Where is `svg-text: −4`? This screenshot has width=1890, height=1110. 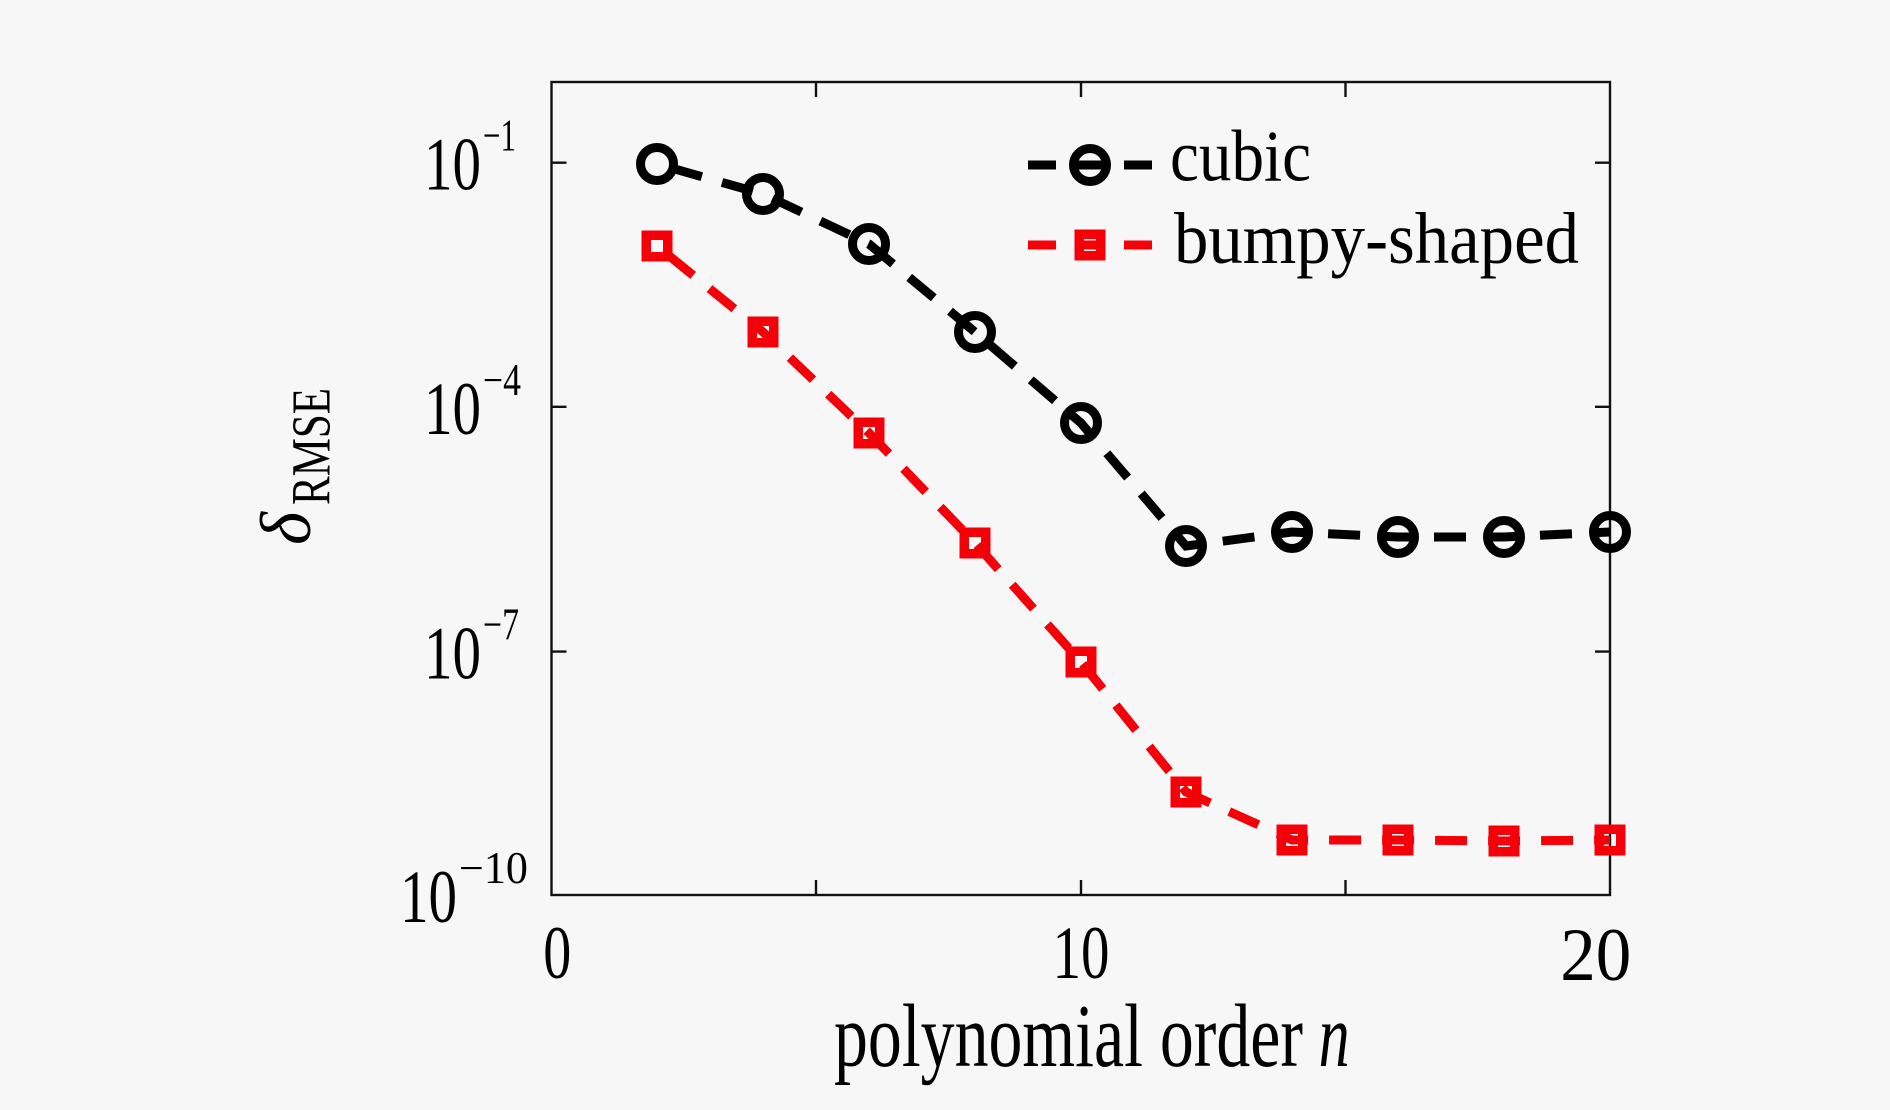 svg-text: −4 is located at coordinates (502, 380).